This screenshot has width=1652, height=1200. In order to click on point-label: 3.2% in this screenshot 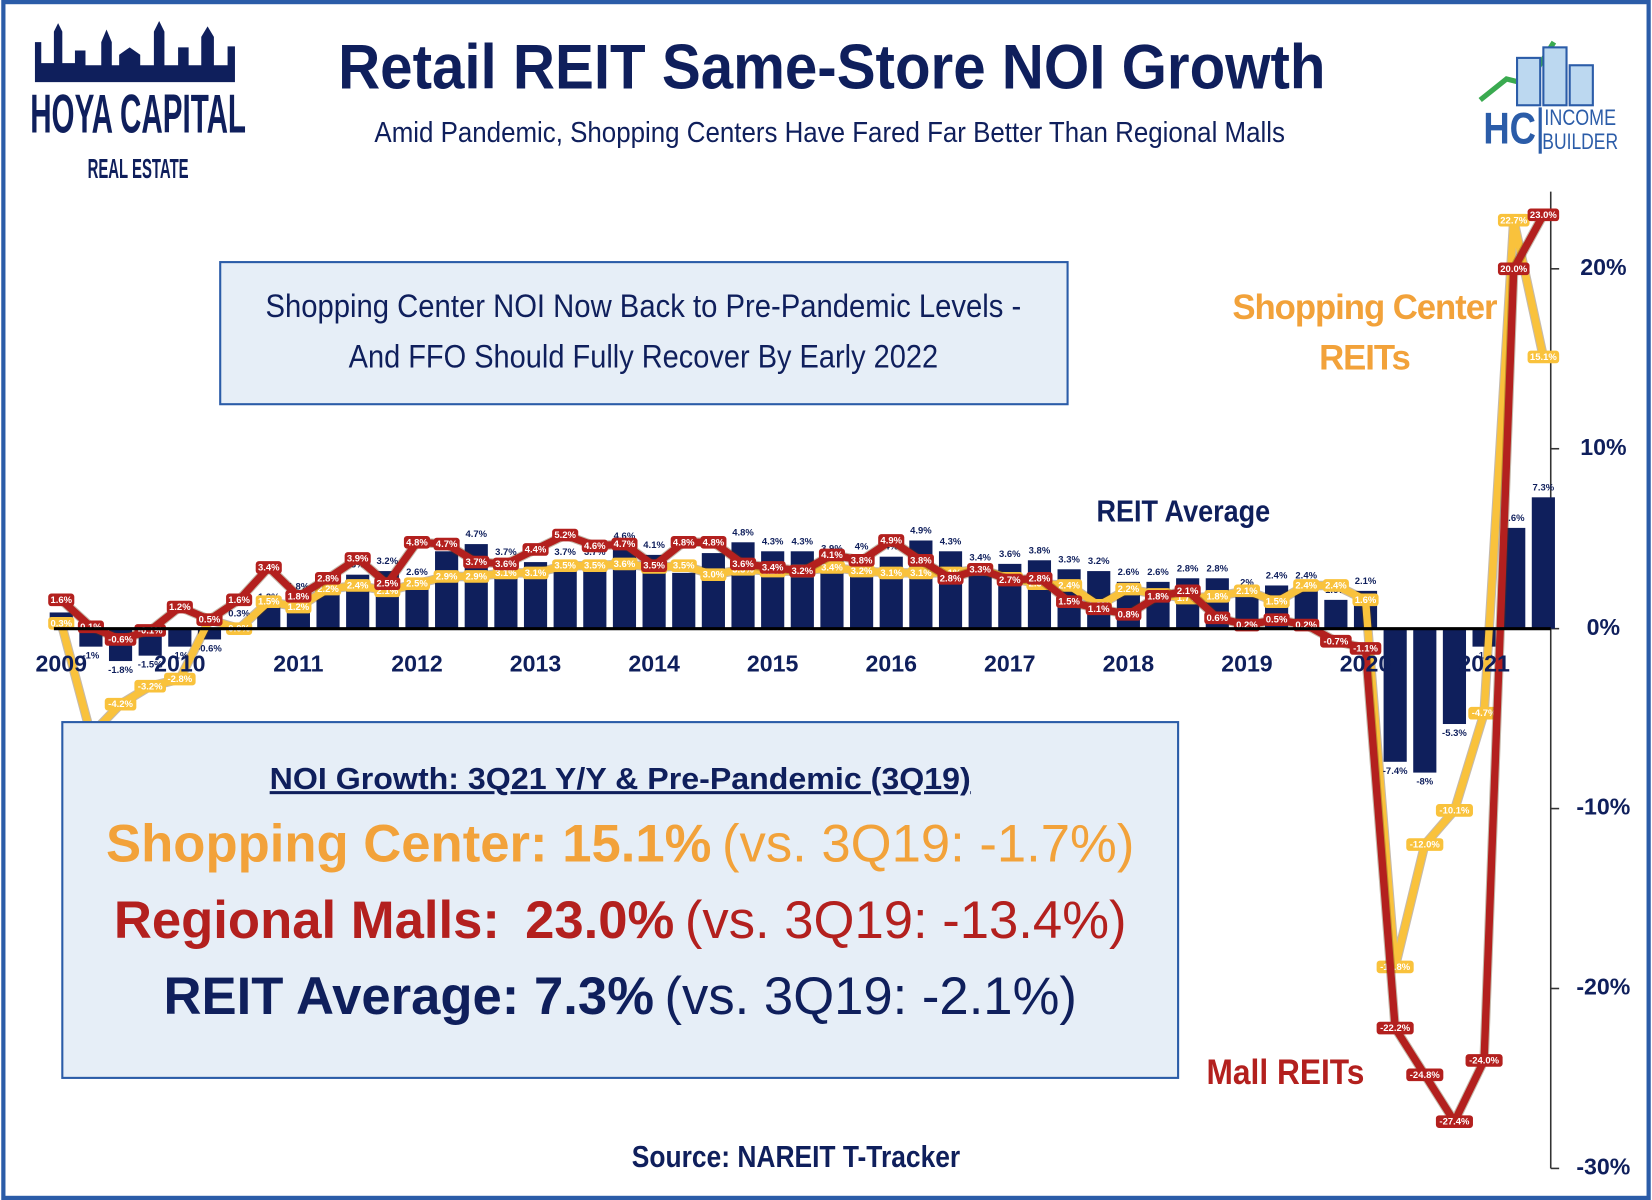, I will do `click(862, 571)`.